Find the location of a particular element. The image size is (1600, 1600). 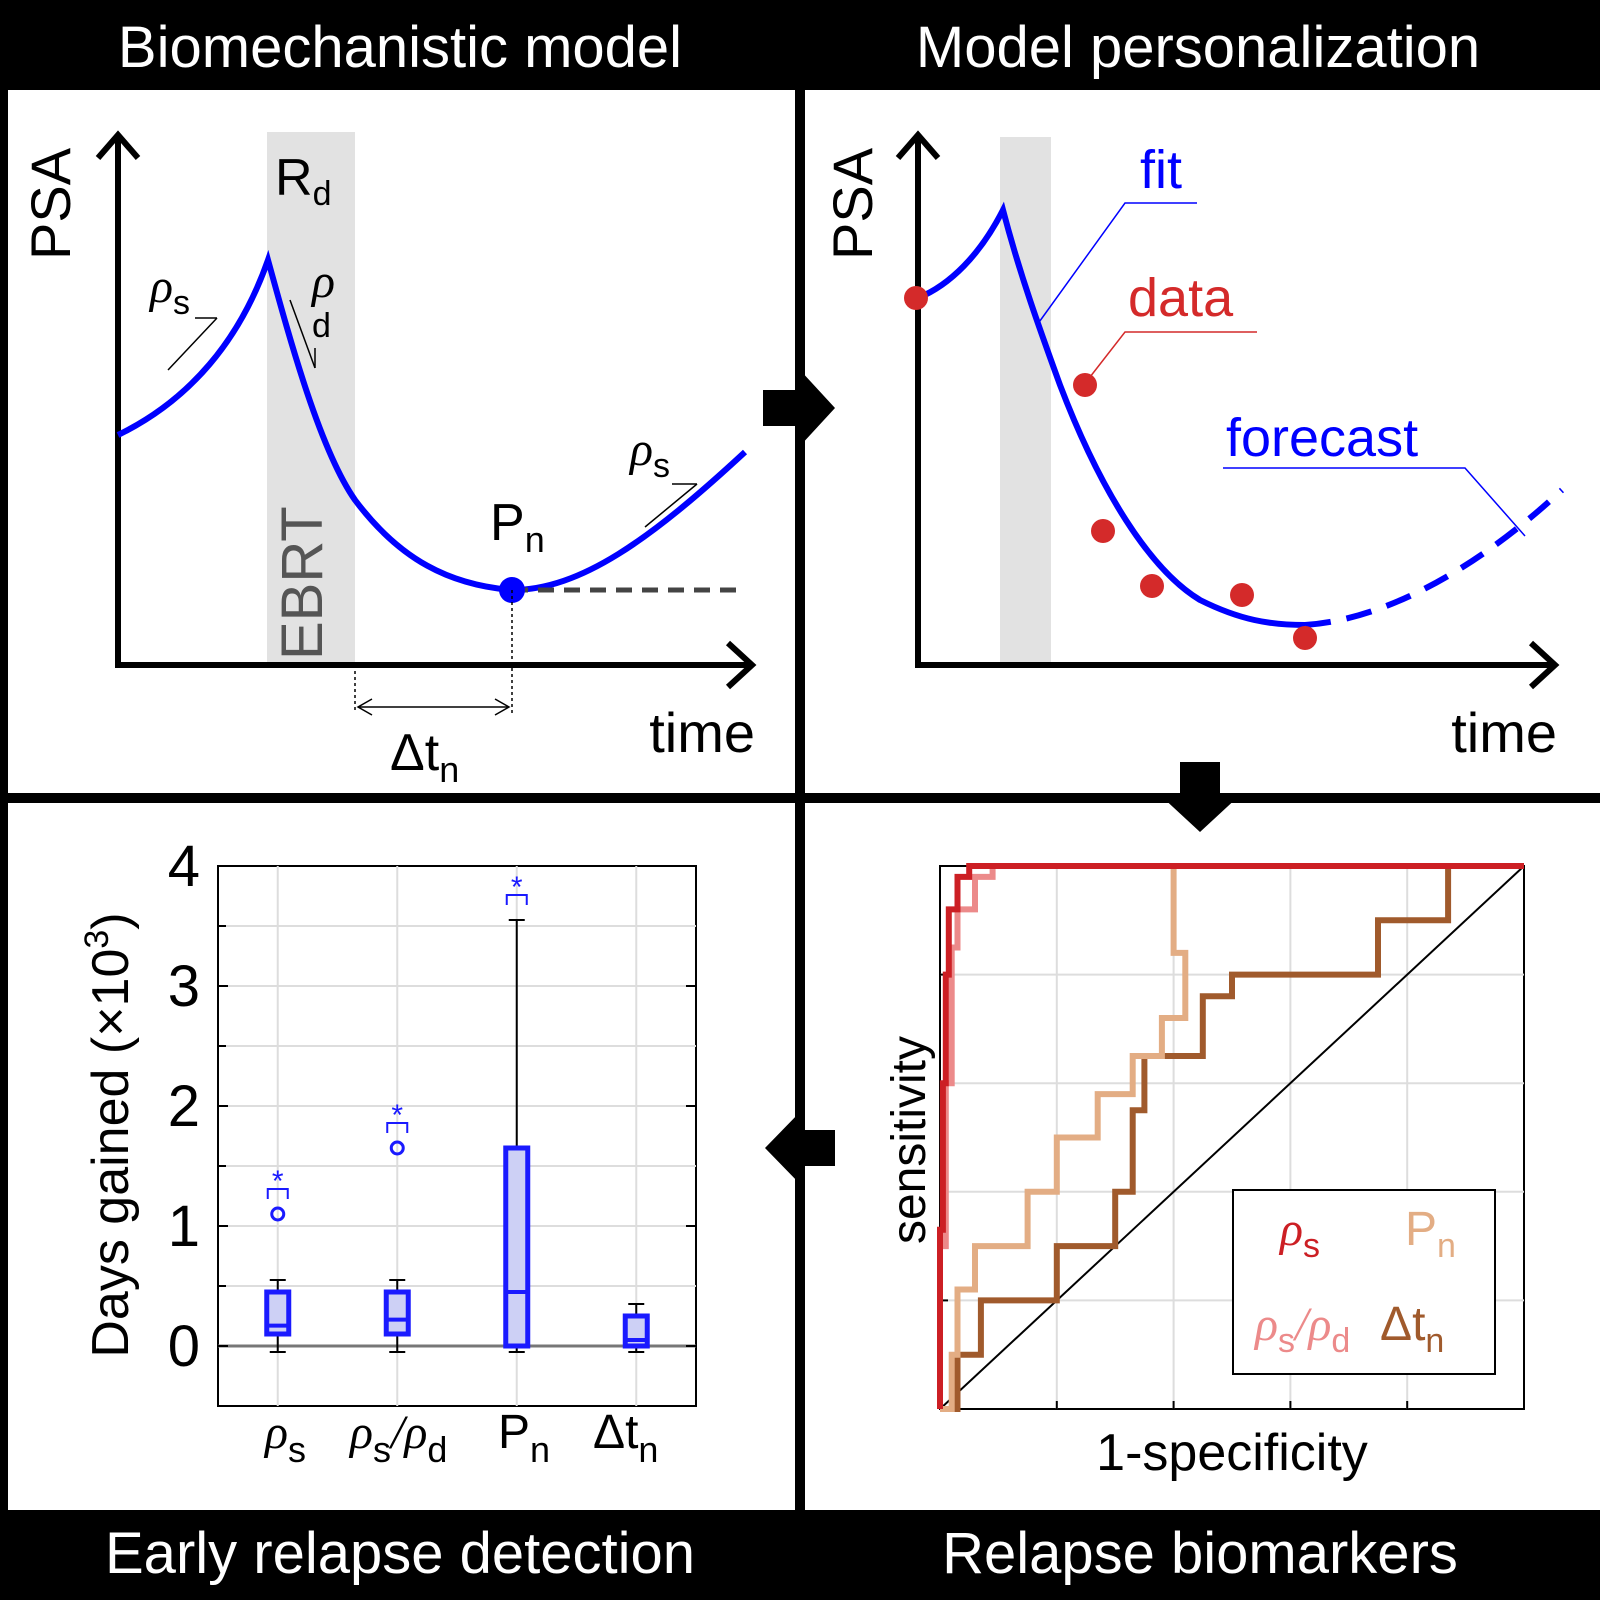

model-ylabel: PSA is located at coordinates (50, 203).